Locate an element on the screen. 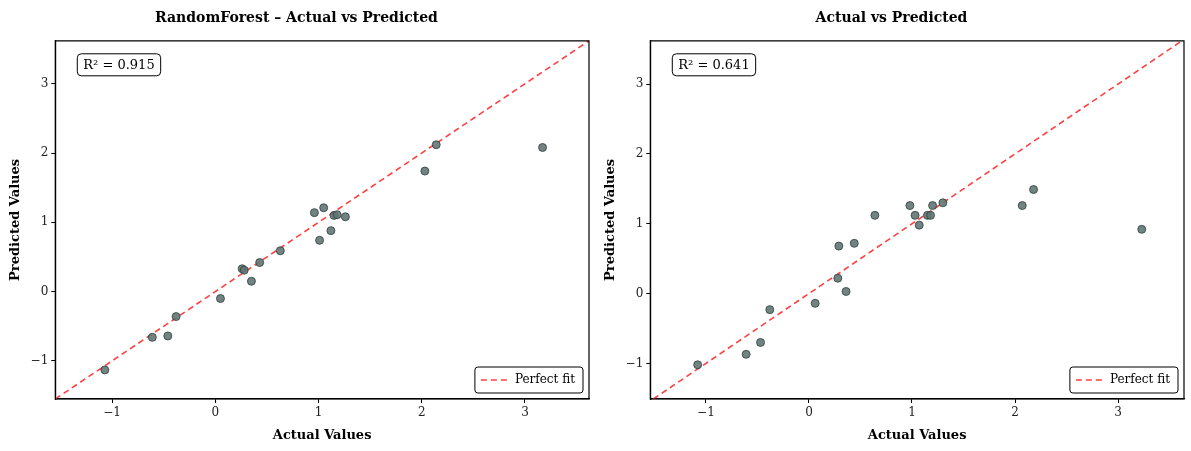  annotation: R² = 0.641 is located at coordinates (714, 65).